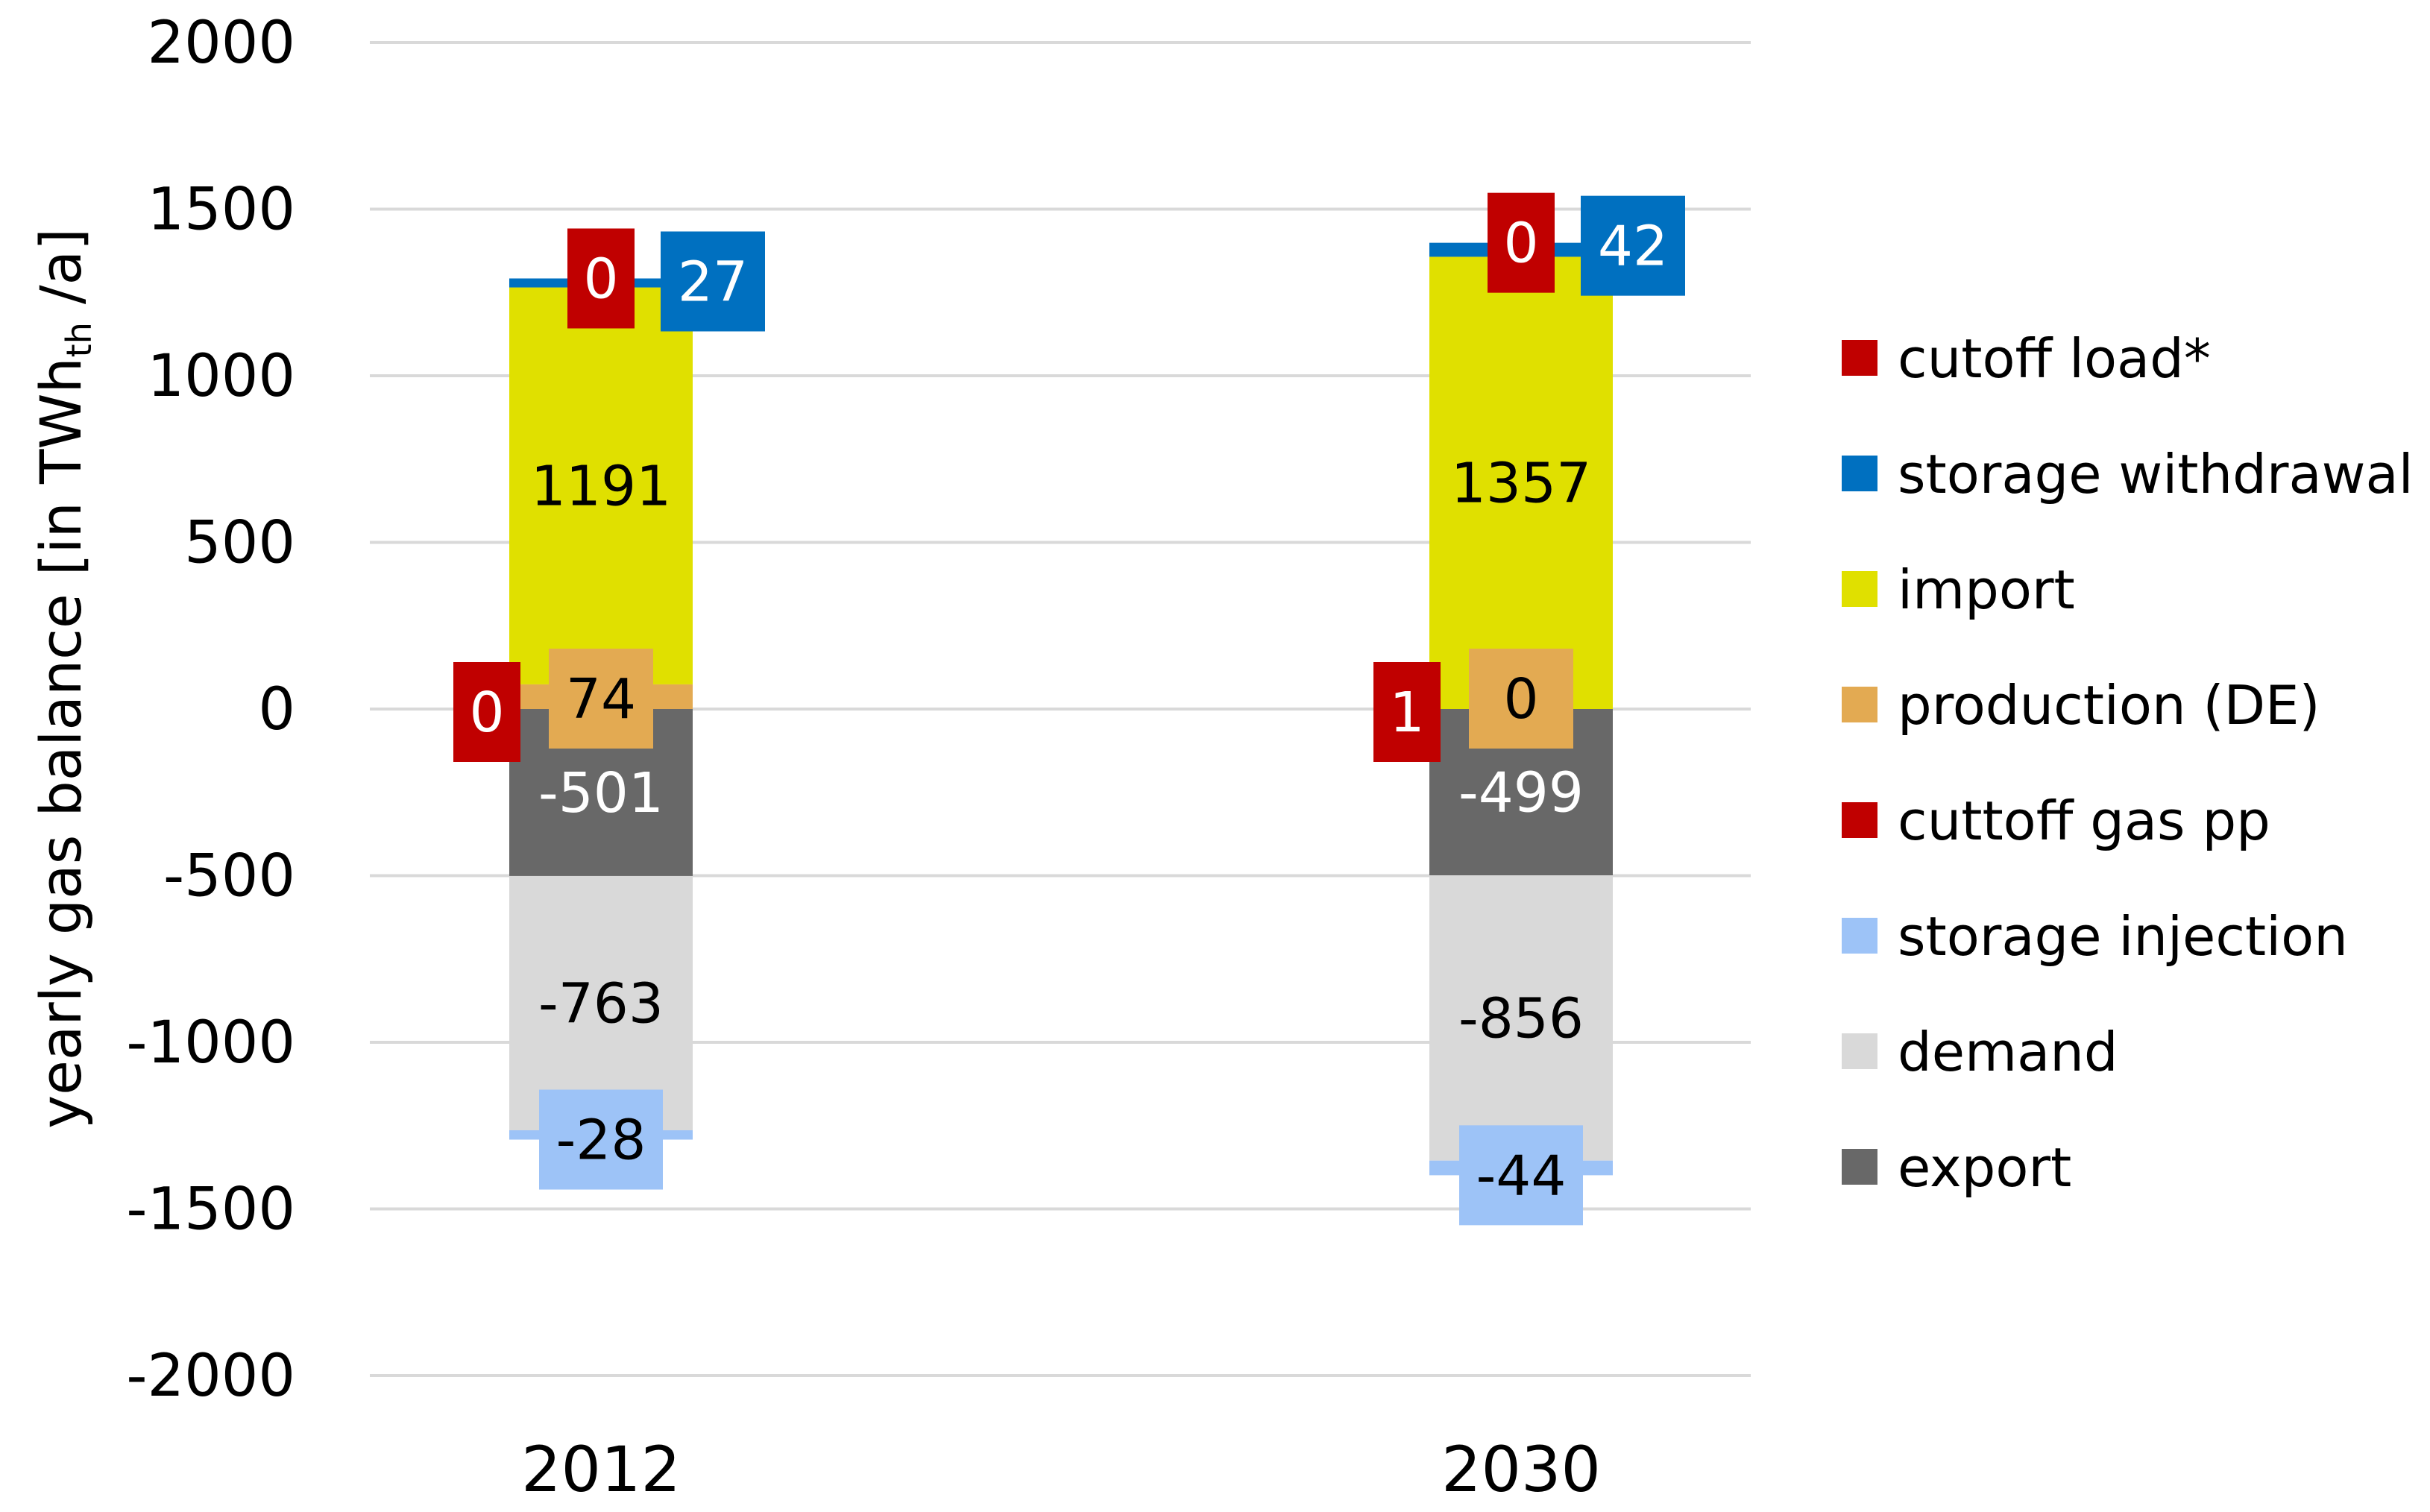  Describe the element at coordinates (1859, 358) in the screenshot. I see `legend-swatch-cutoff-load` at that location.